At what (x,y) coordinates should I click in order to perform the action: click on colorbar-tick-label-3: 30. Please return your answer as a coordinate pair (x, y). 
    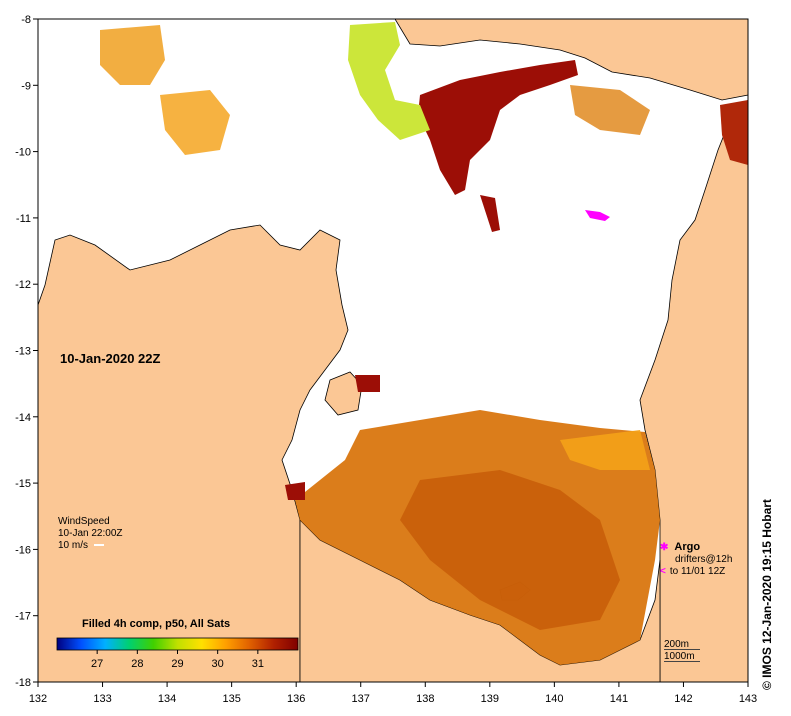
    Looking at the image, I should click on (218, 664).